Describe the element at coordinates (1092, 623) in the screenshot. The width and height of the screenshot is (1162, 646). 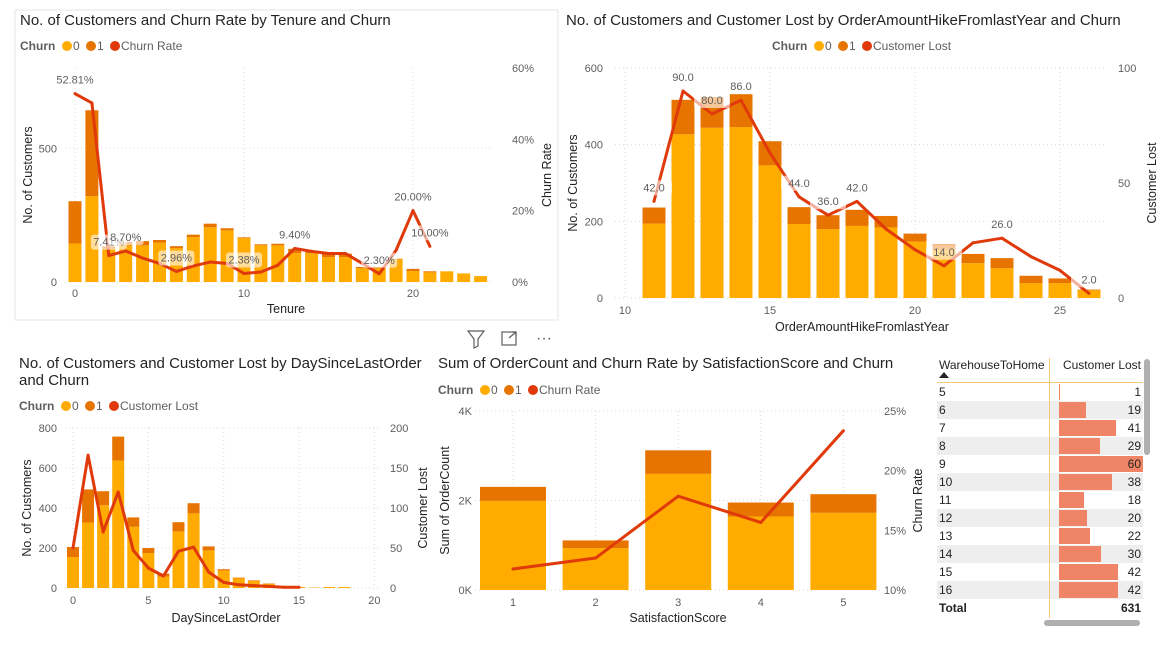
I see `horizontal-scrollbar` at that location.